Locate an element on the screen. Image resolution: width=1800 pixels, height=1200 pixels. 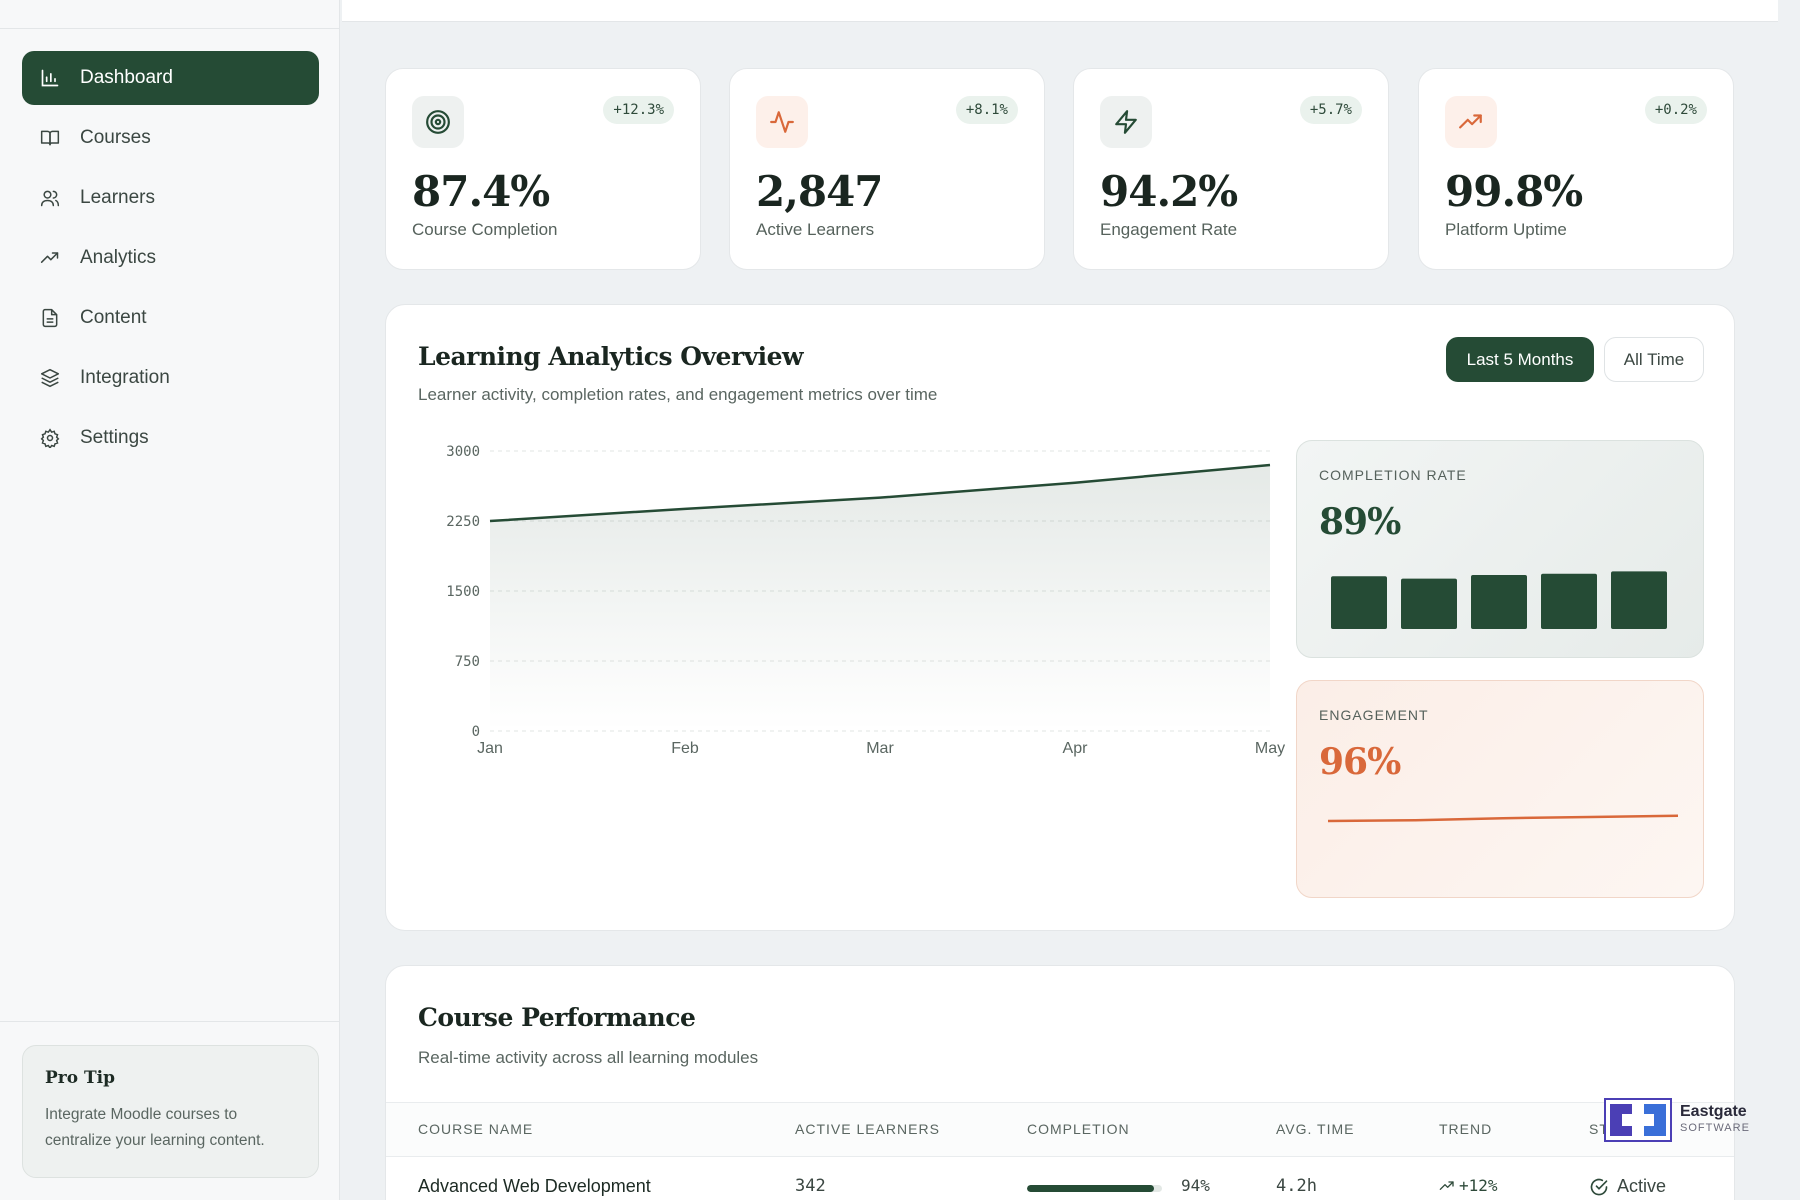
pro-tip-title: Pro Tip is located at coordinates (80, 1078).